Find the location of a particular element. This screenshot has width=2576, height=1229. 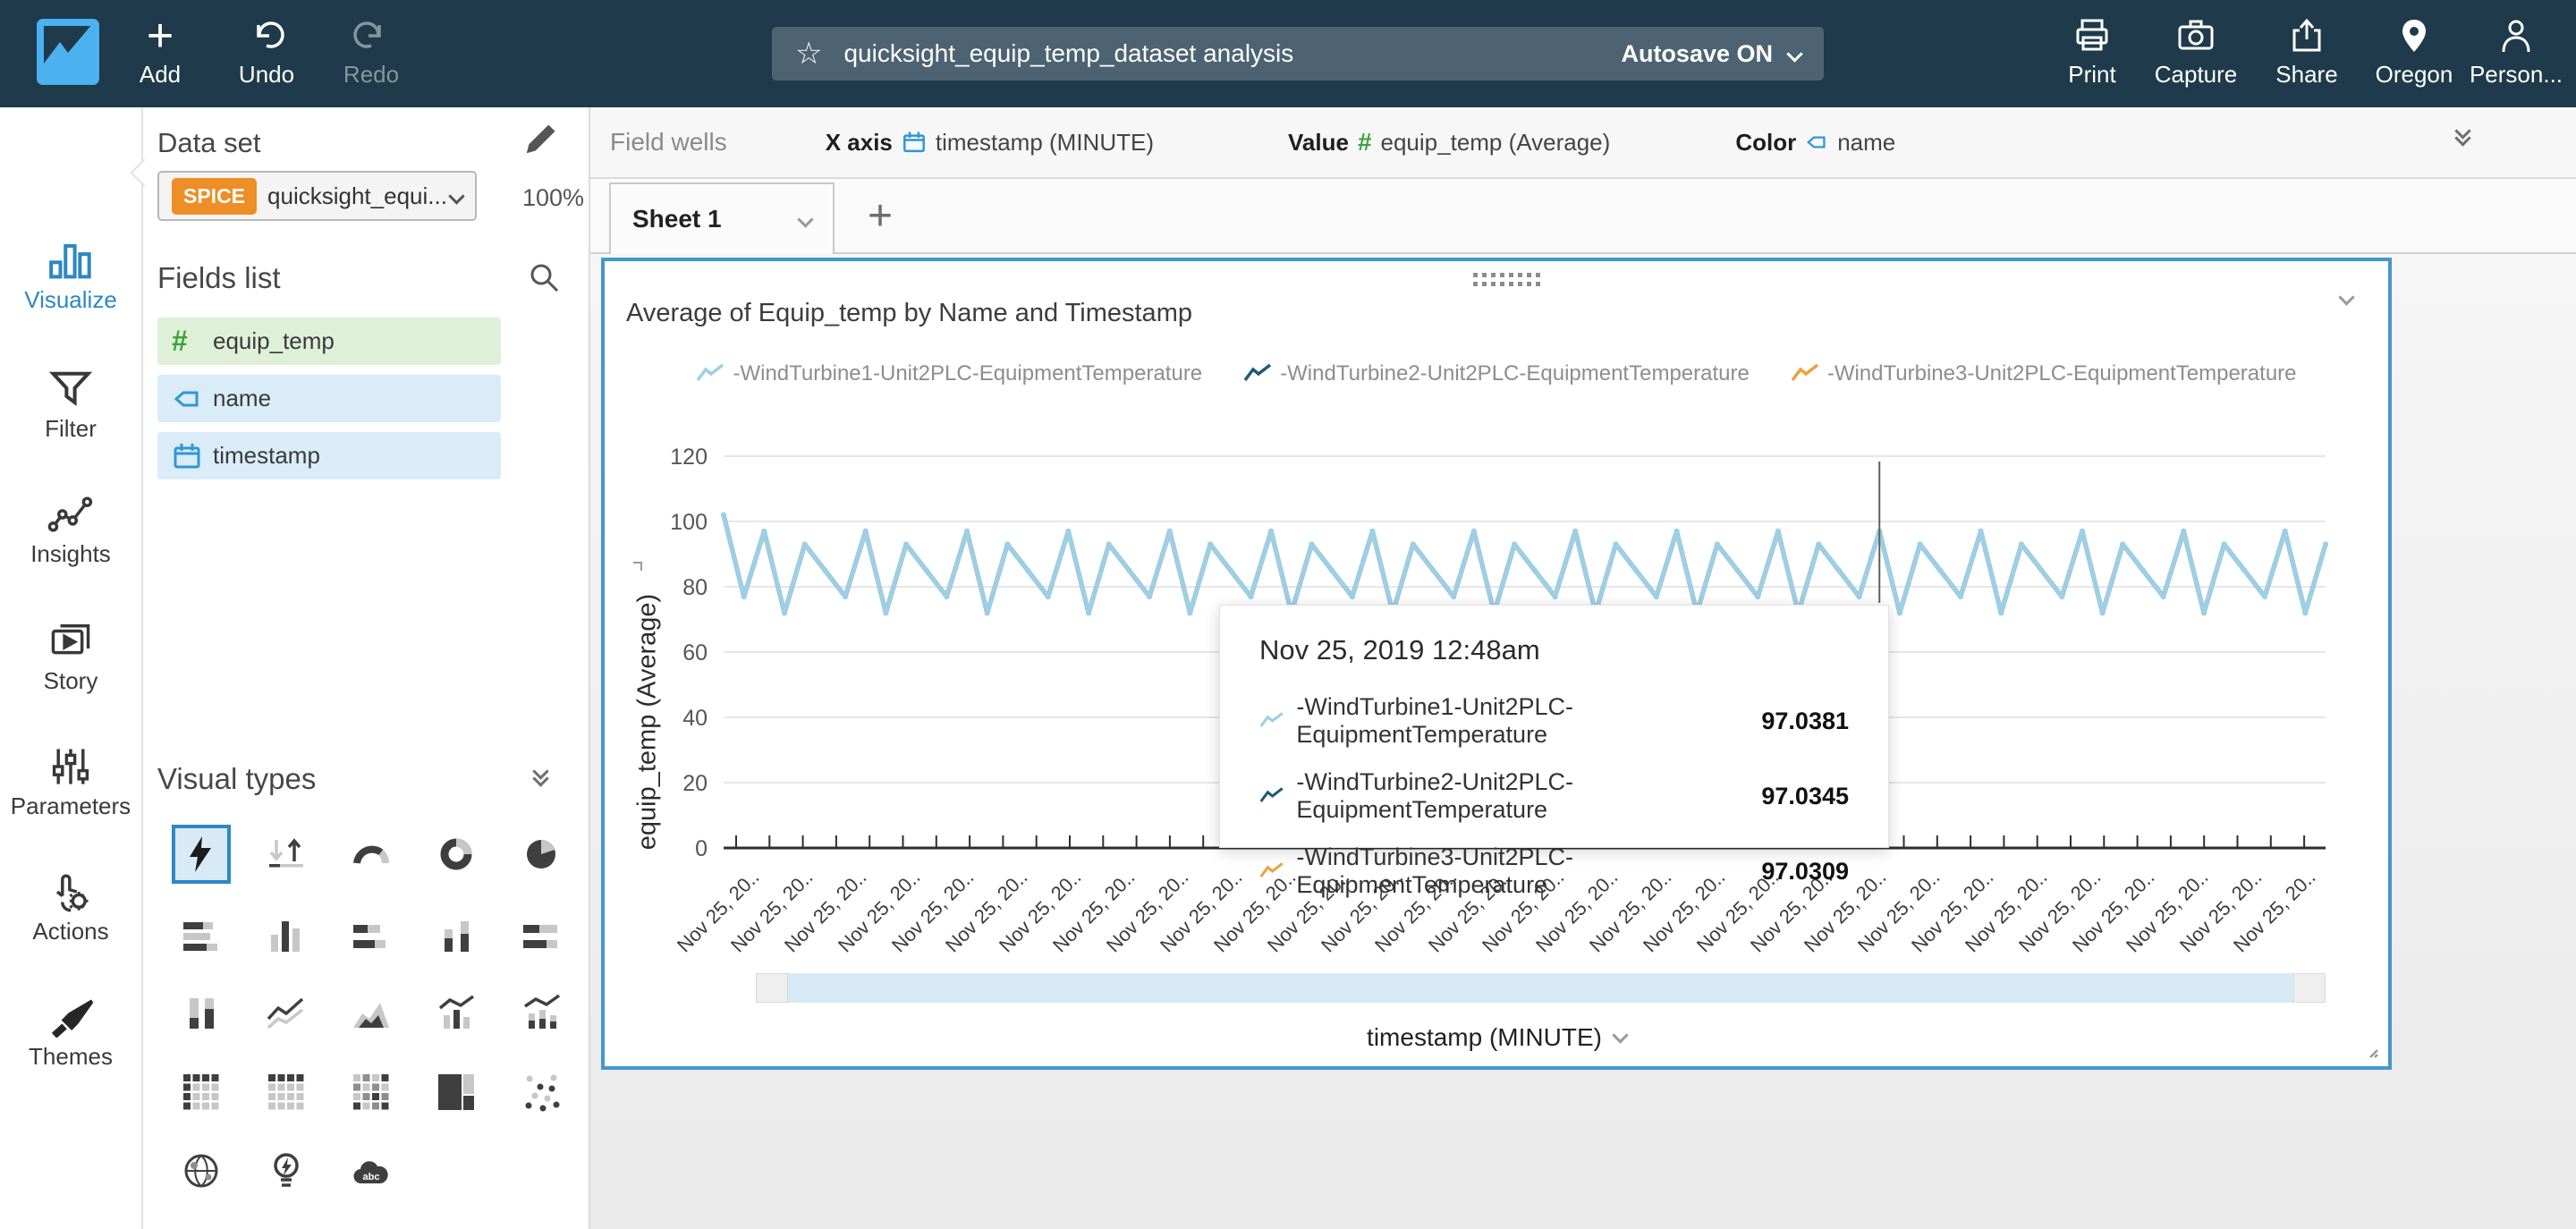

x-axis-title-dropdown: timestamp (MINUTE) is located at coordinates (1496, 1037).